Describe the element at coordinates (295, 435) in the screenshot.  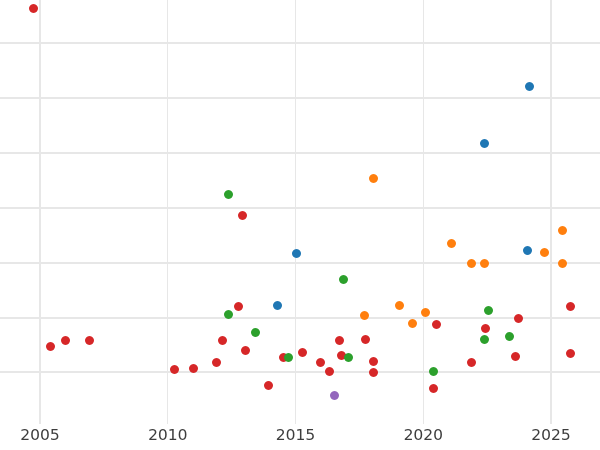
I see `x-tick-label: 2015` at that location.